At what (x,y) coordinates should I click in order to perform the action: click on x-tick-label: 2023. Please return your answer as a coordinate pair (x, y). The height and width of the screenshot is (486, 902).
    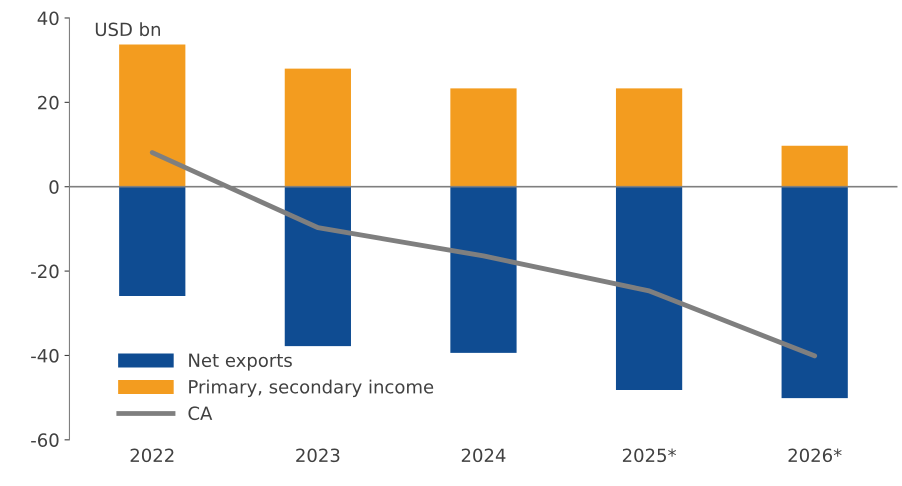
    Looking at the image, I should click on (318, 455).